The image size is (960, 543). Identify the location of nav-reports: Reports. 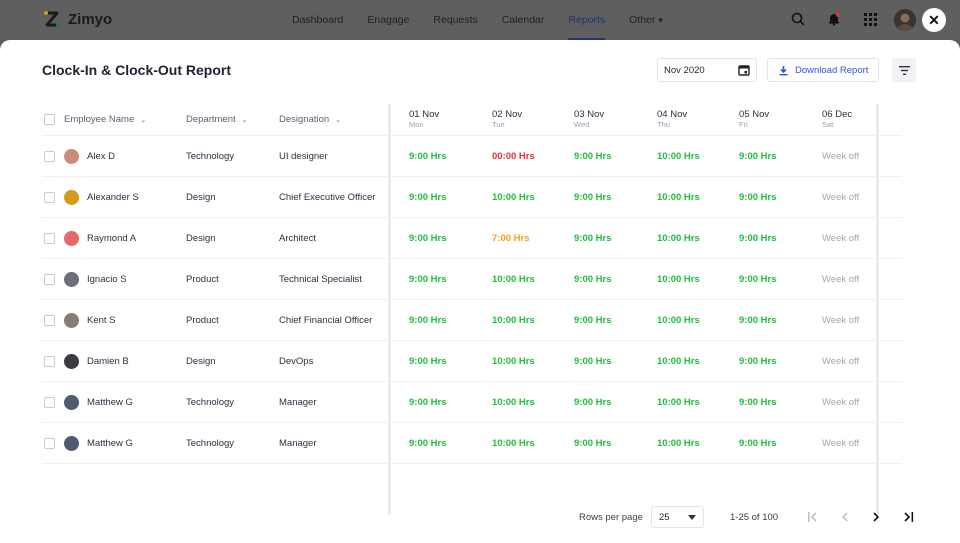
(586, 20).